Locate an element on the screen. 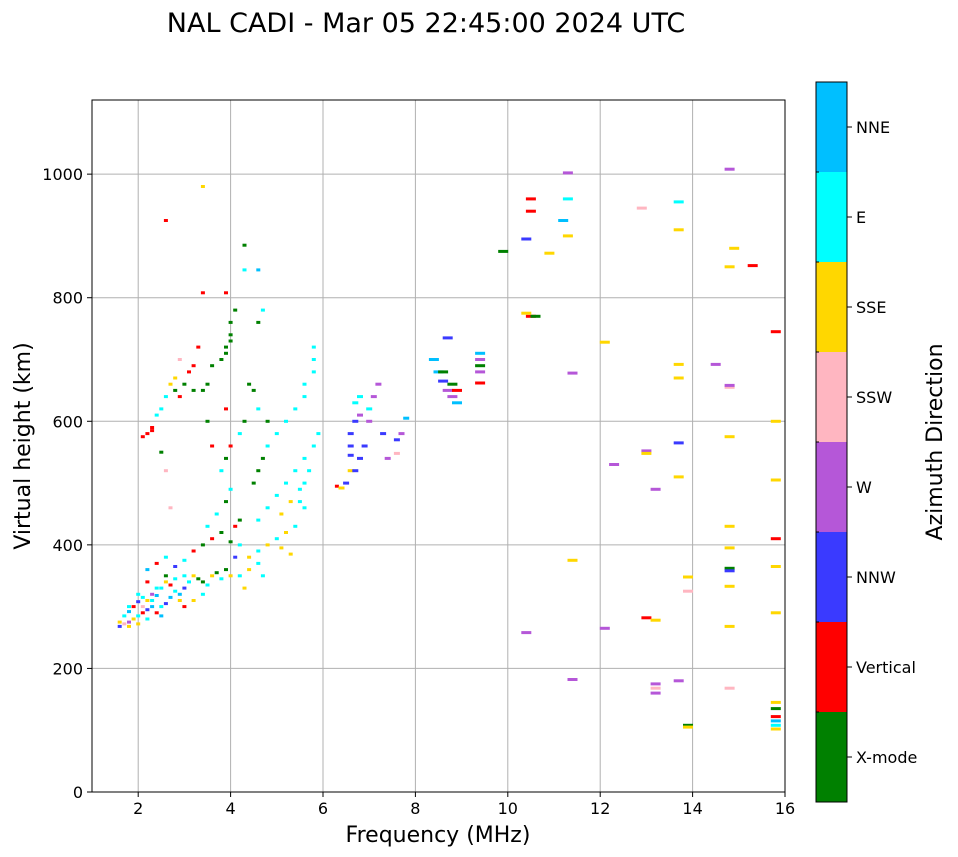 The height and width of the screenshot is (857, 958). chart-title: NAL CADI - Mar 05 22:45:00 2024 UTC is located at coordinates (426, 23).